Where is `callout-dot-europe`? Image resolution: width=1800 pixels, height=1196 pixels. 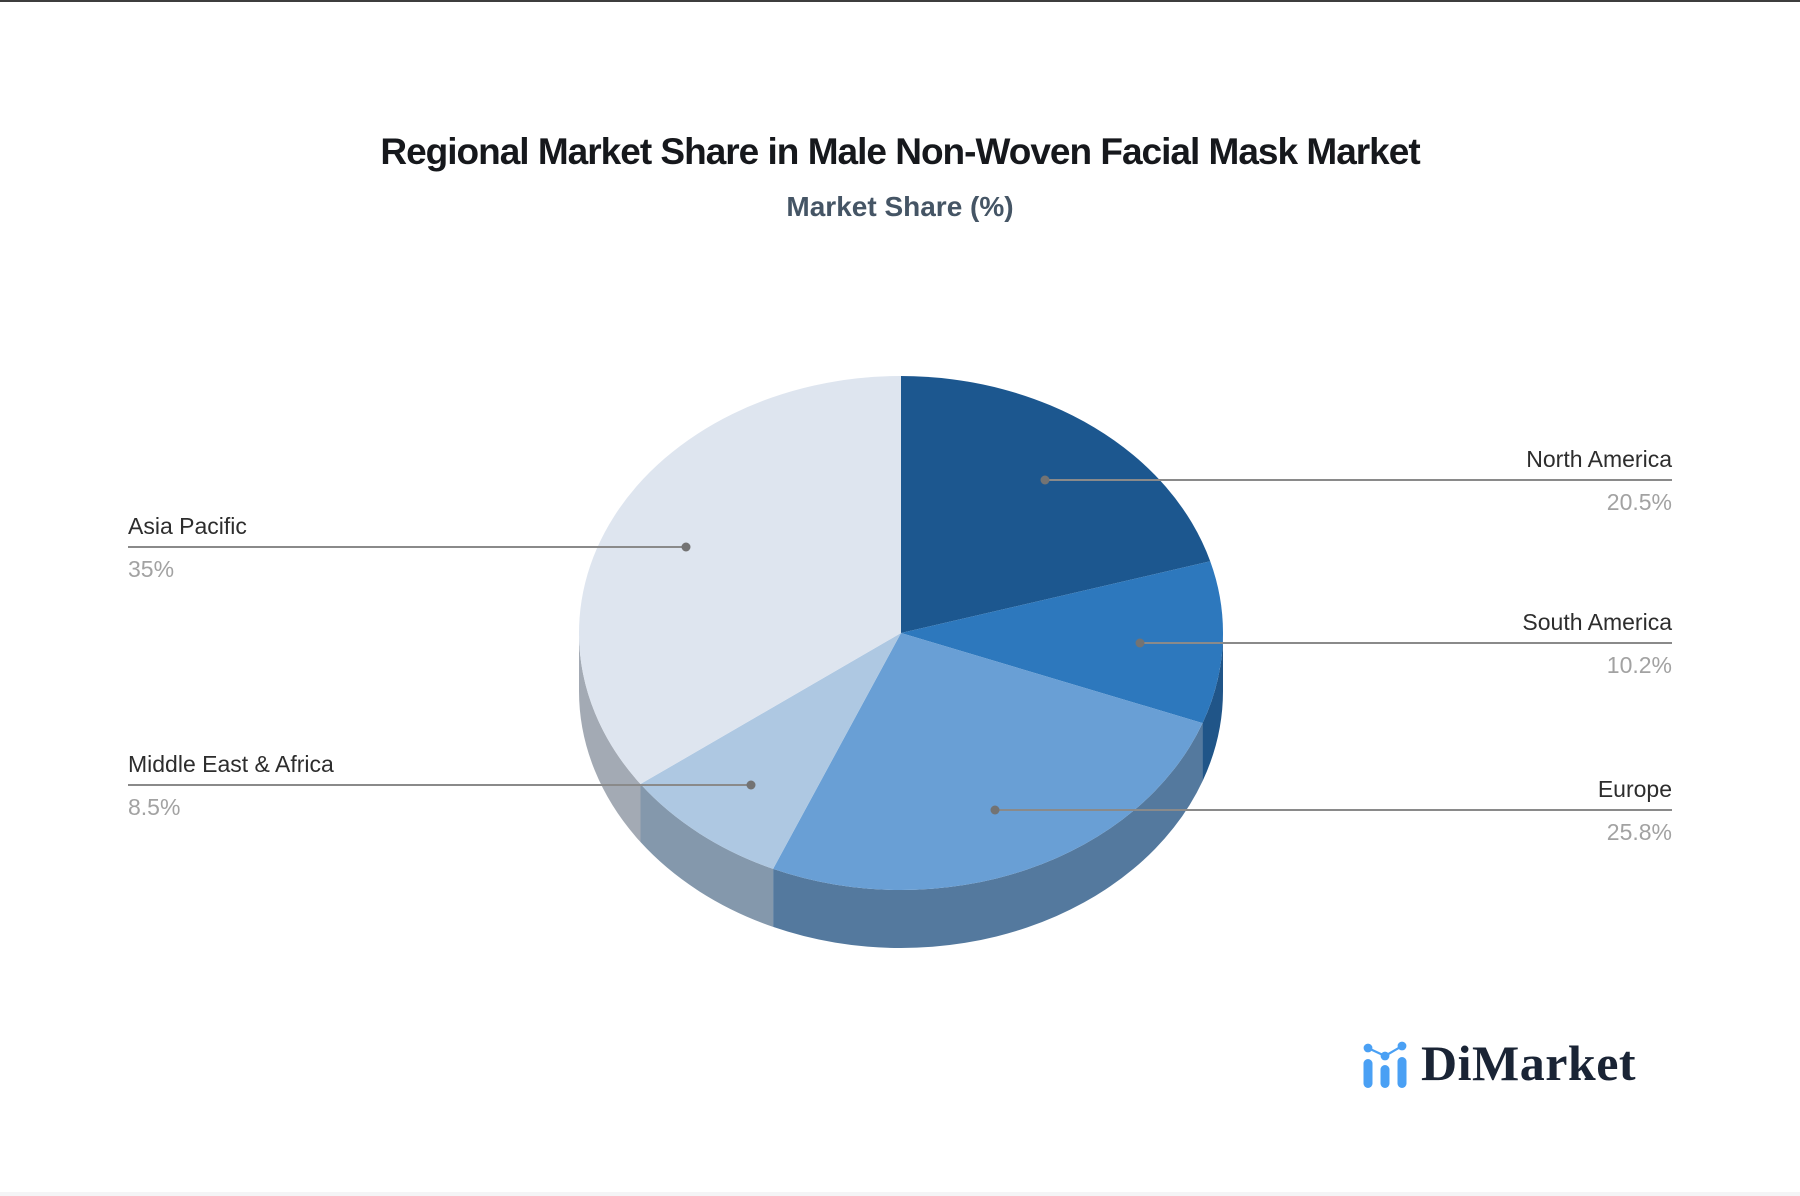 callout-dot-europe is located at coordinates (995, 810).